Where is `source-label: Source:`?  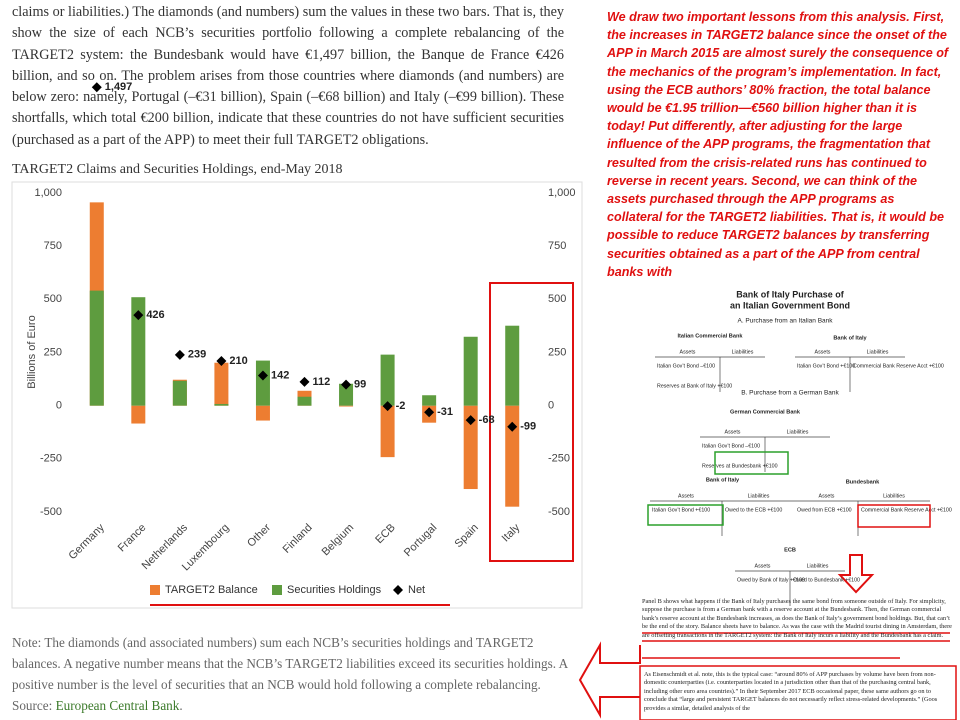
source-label: Source: is located at coordinates (32, 705).